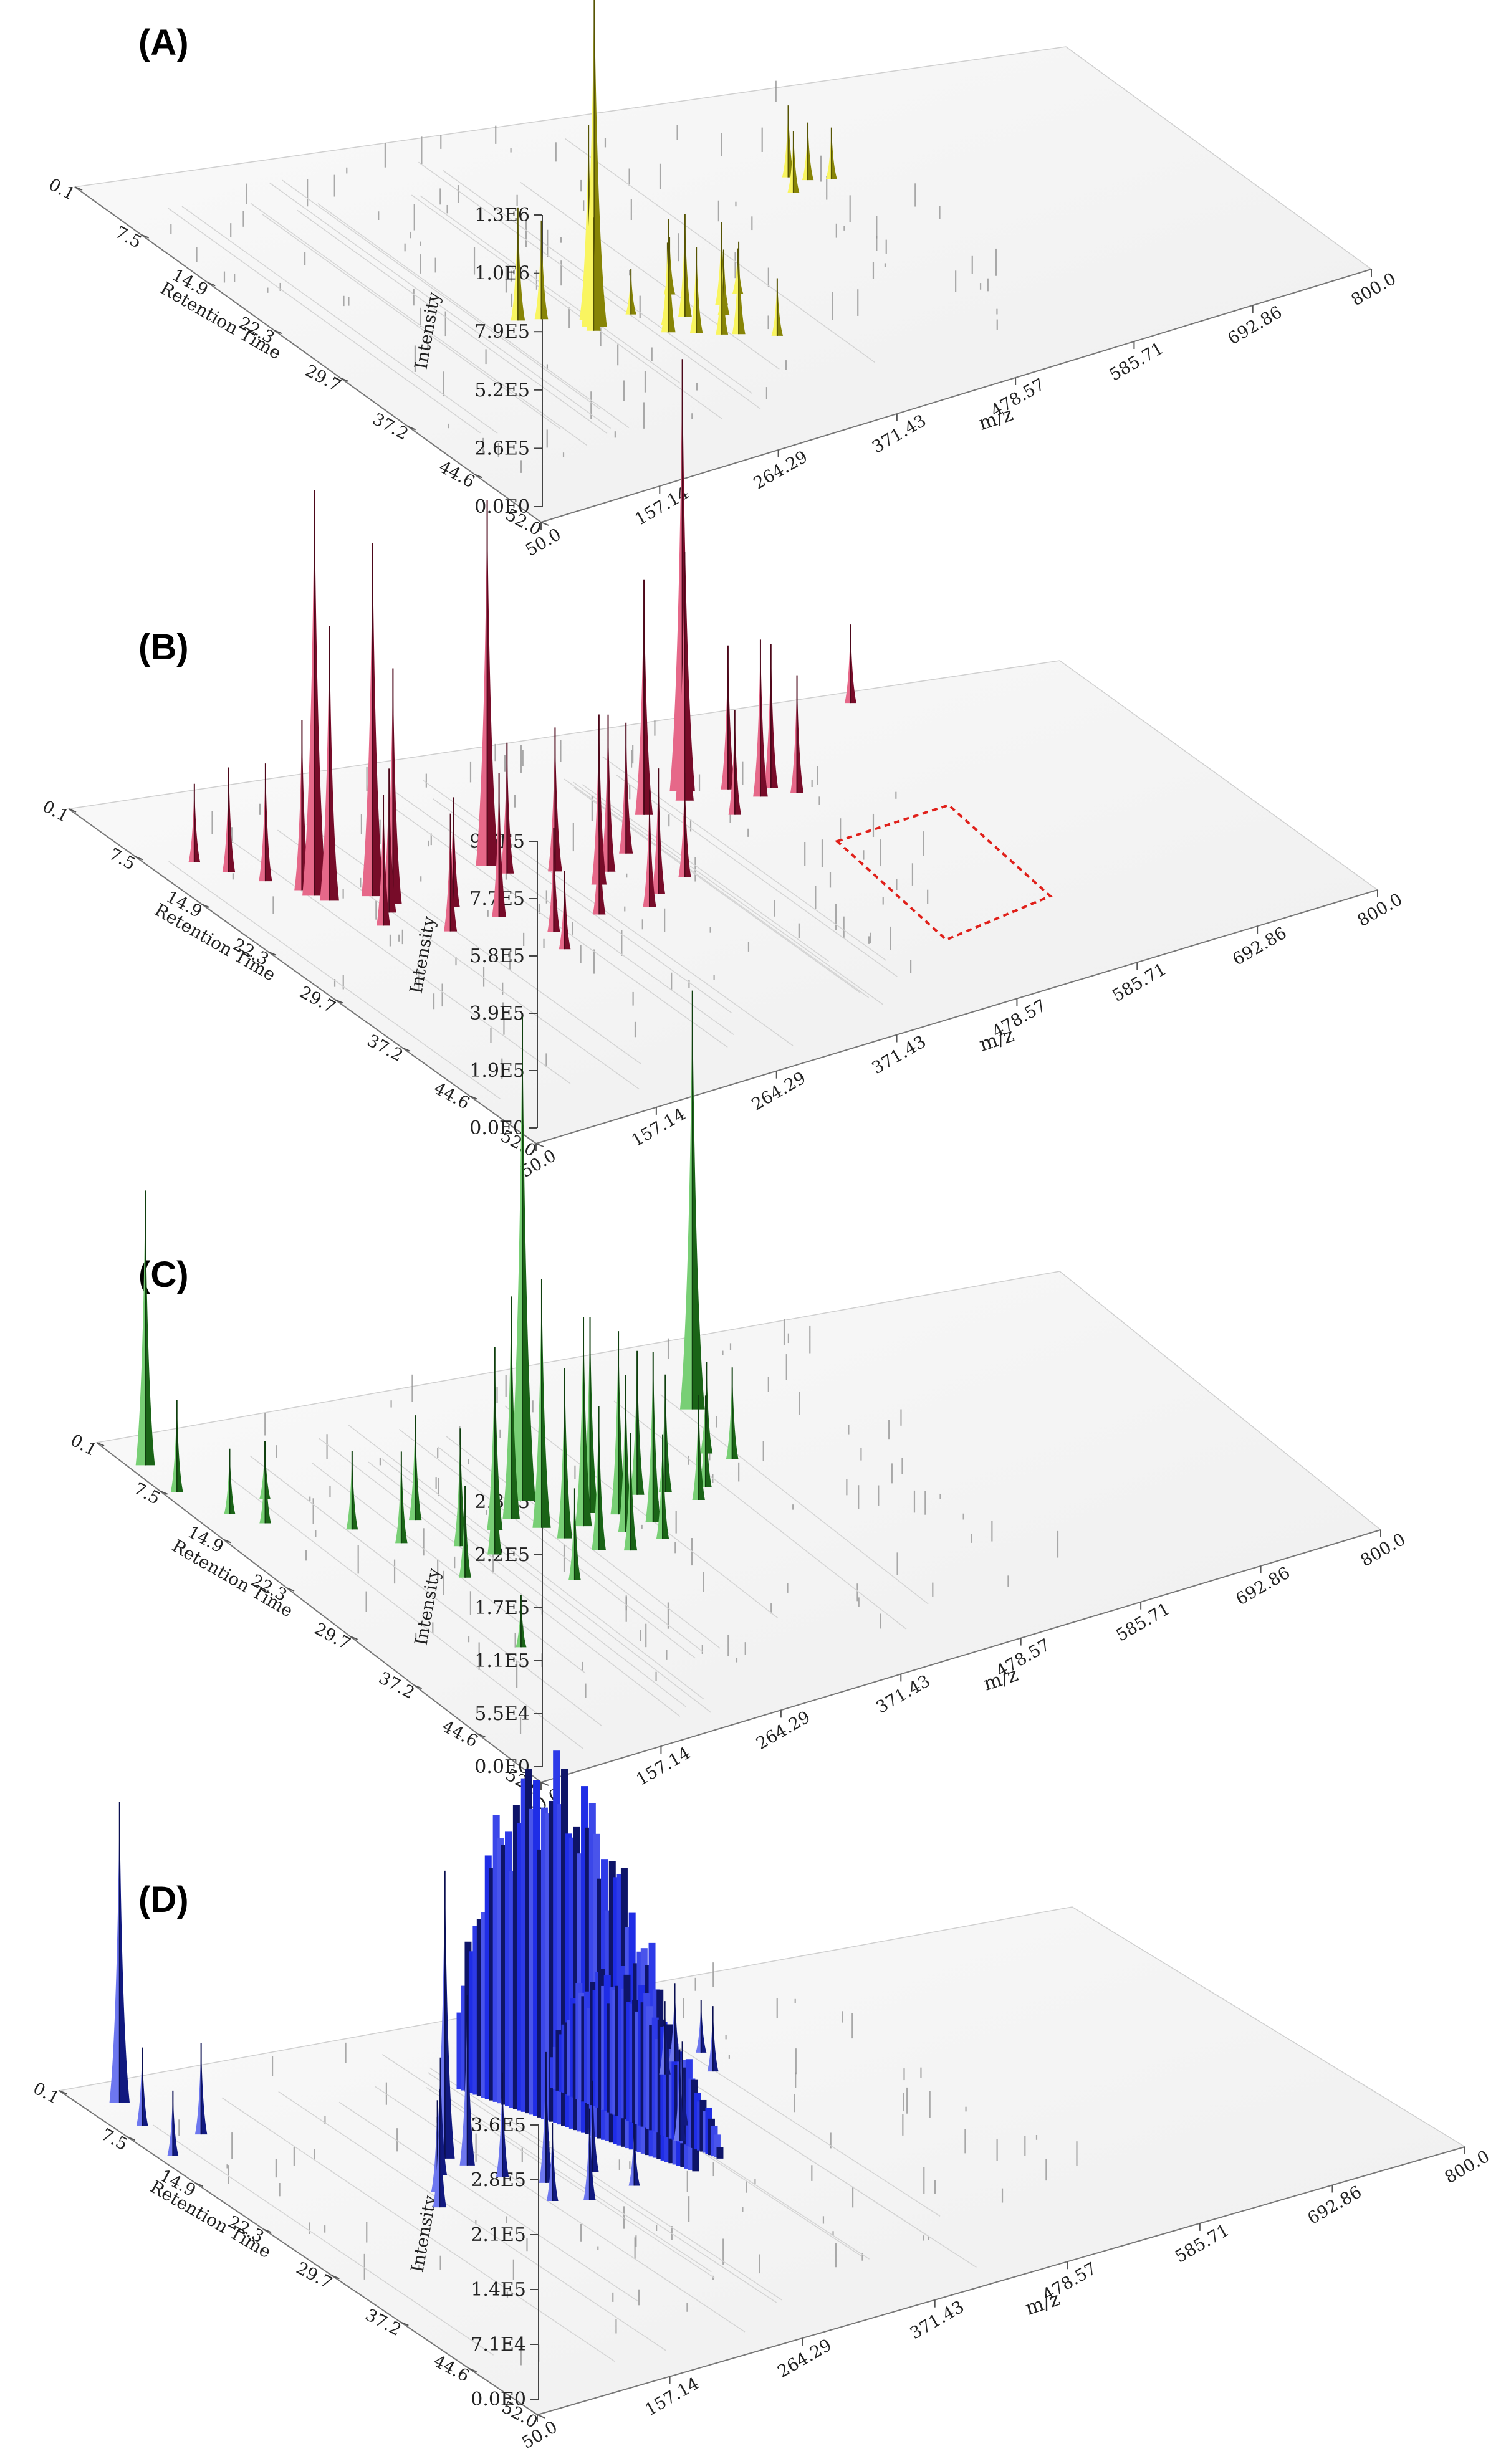  I want to click on chart-2-intensity-tick-label: 3.9E5, so click(497, 1014).